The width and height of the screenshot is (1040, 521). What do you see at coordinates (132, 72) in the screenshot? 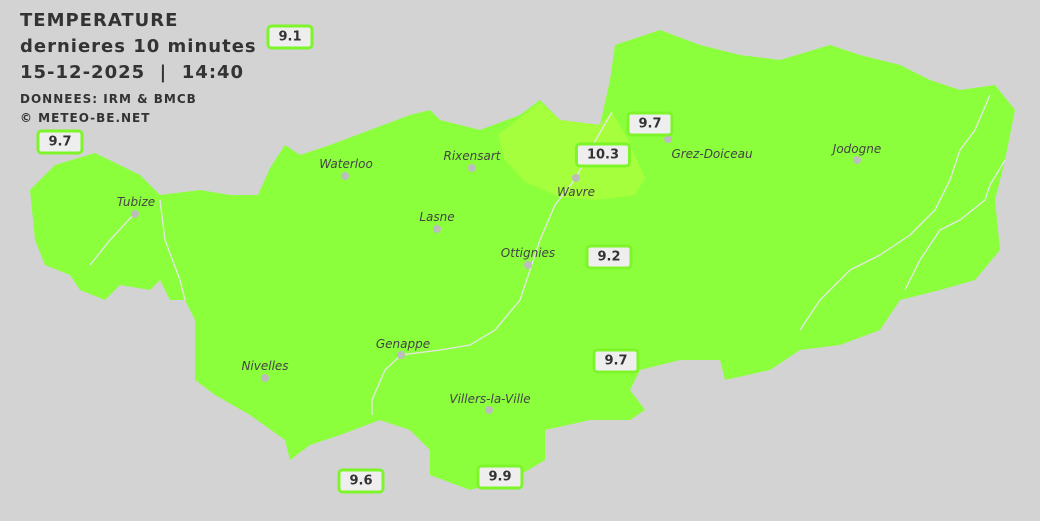
I see `datetime: 15-12-2025 | 14:40` at bounding box center [132, 72].